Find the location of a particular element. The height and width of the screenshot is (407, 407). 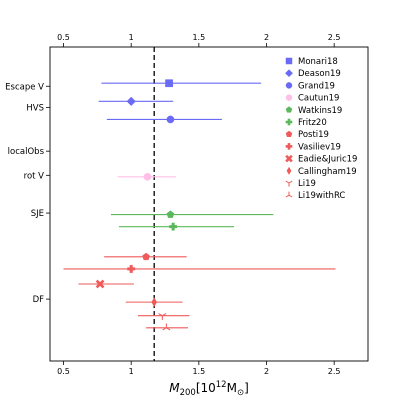

series-deason19 is located at coordinates (136, 101).